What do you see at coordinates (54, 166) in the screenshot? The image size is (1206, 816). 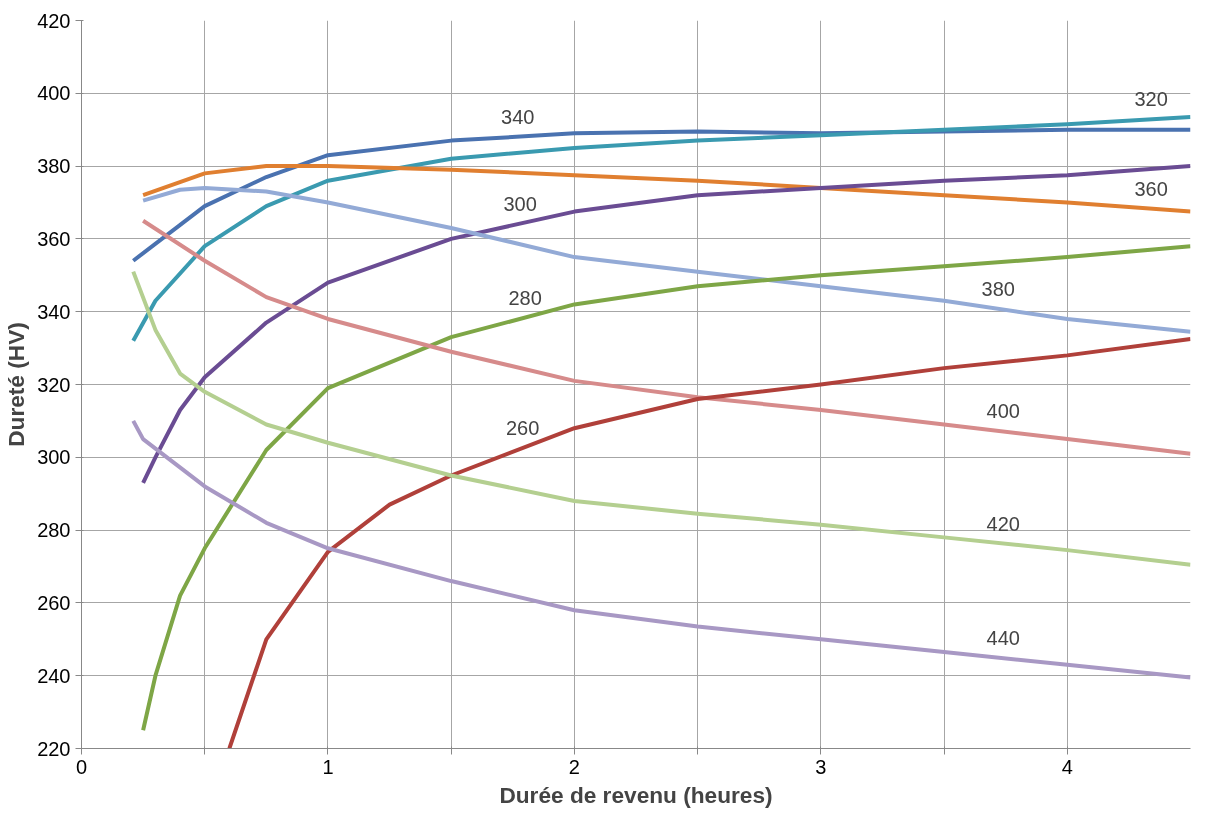 I see `y-tick-label: 380` at bounding box center [54, 166].